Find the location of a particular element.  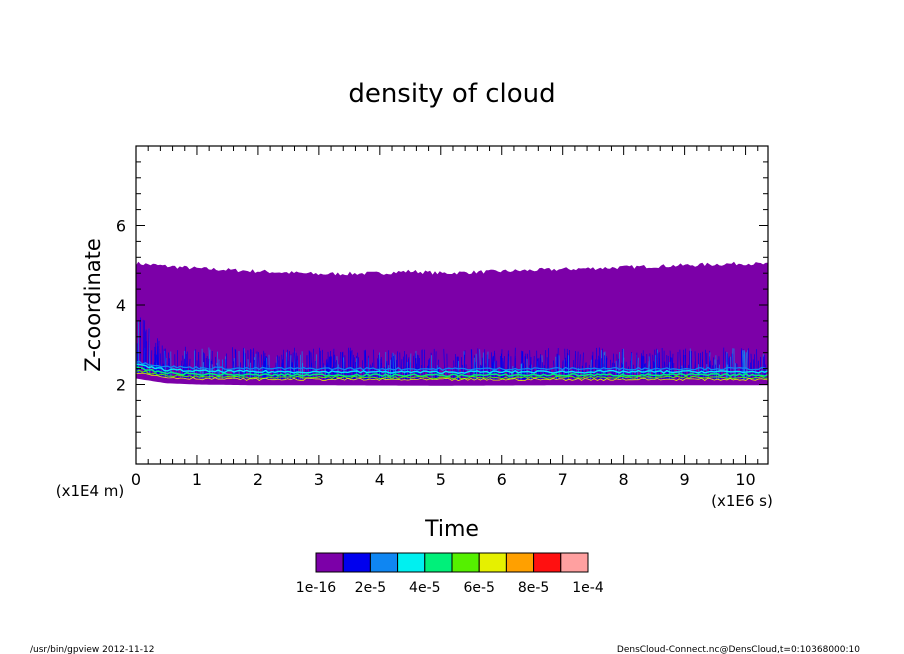

y-tick-label: 2 is located at coordinates (121, 385).